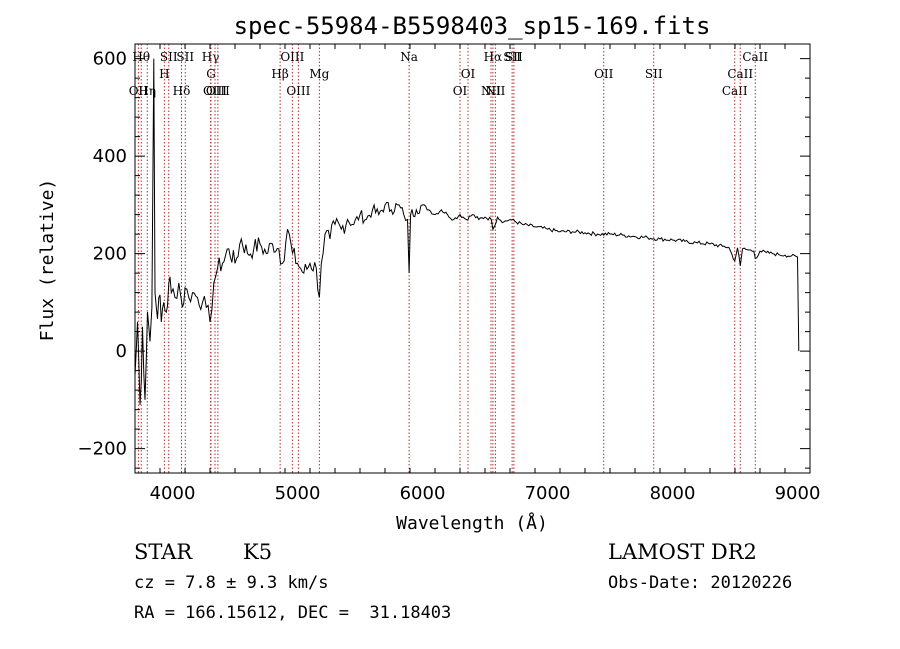 This screenshot has height=649, width=900. Describe the element at coordinates (548, 493) in the screenshot. I see `x-tick-label: 7000` at that location.